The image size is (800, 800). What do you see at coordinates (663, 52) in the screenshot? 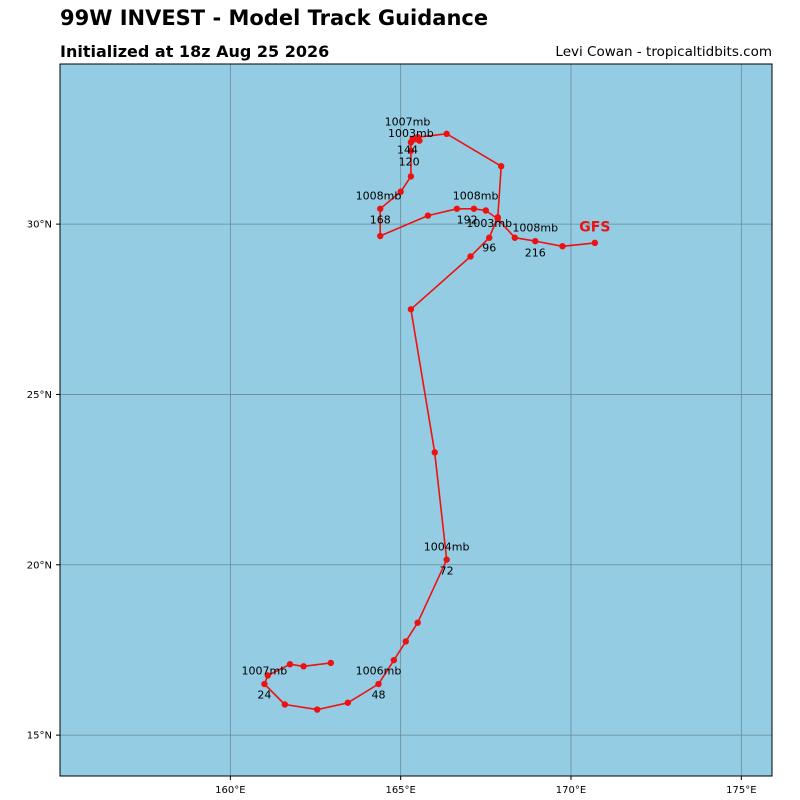
I see `author-credit: Levi Cowan - tropicaltidbits.com` at bounding box center [663, 52].